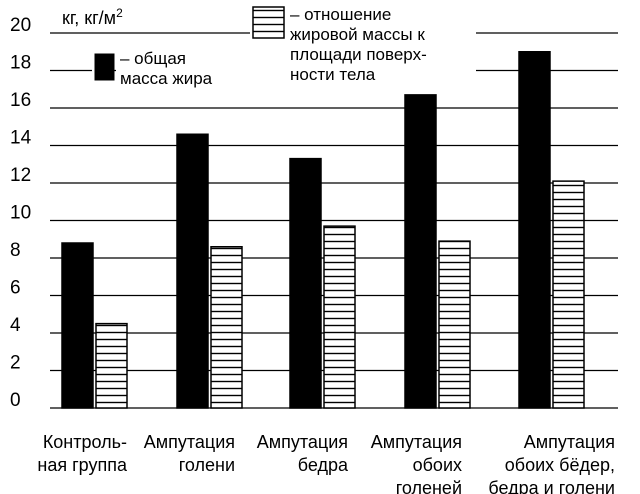 This screenshot has width=640, height=494. What do you see at coordinates (437, 465) in the screenshot?
I see `category-label: обоих` at bounding box center [437, 465].